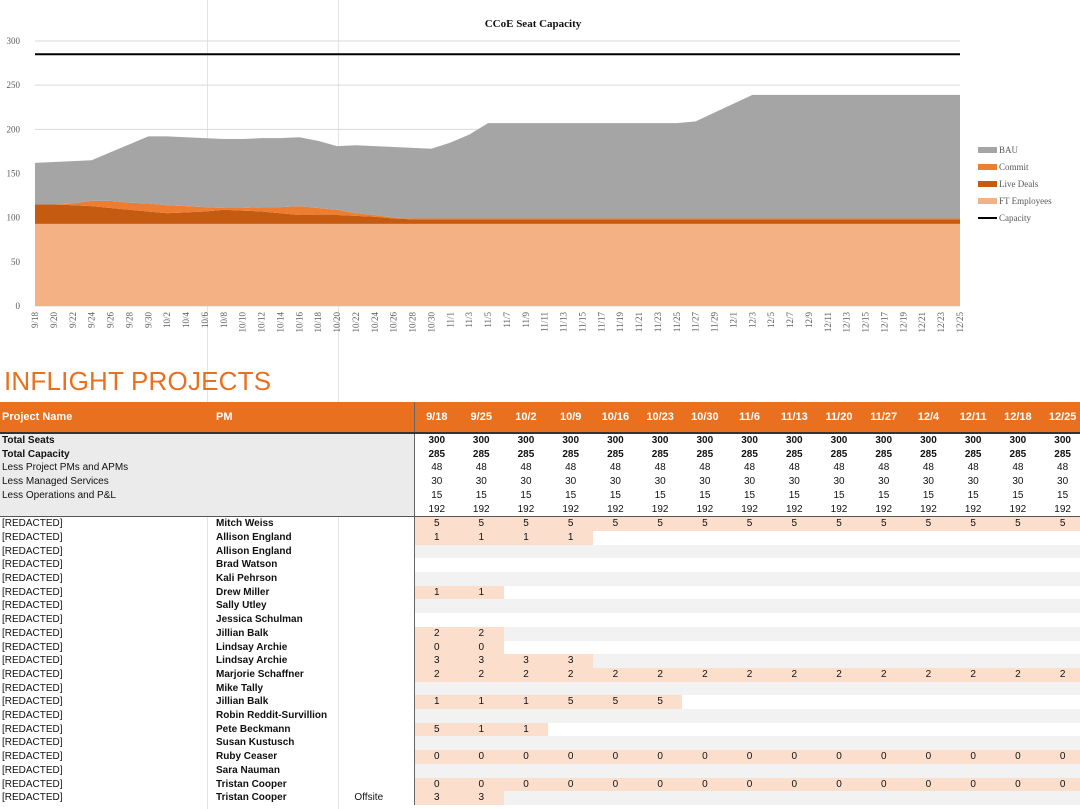 This screenshot has width=1080, height=809. Describe the element at coordinates (248, 770) in the screenshot. I see `pm-cell: Sara Nauman` at that location.